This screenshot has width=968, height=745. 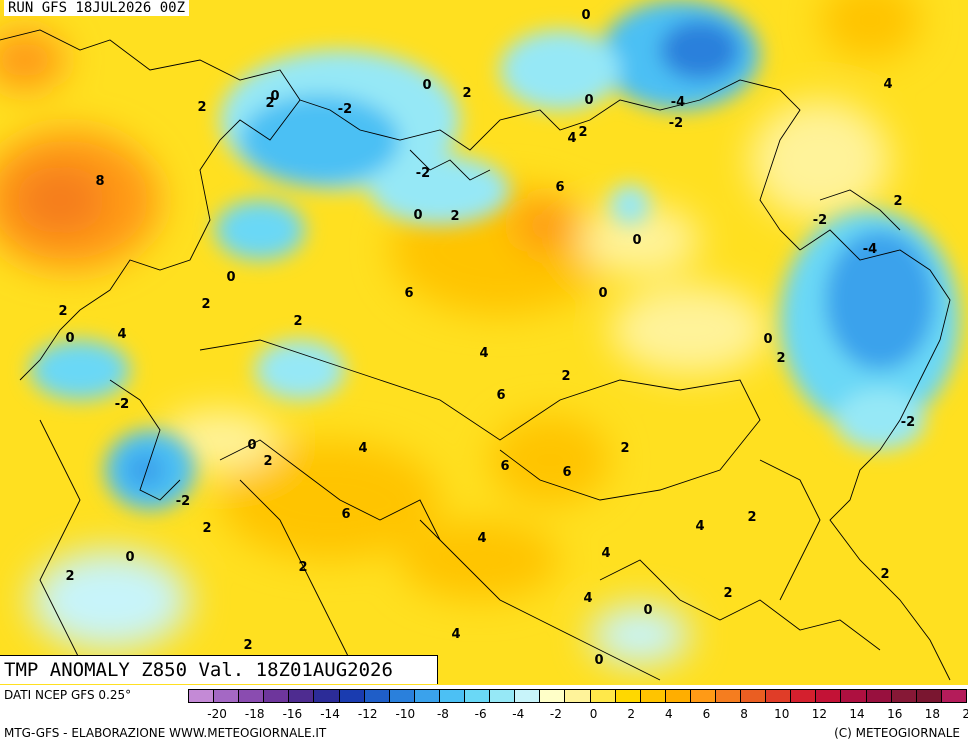 I want to click on color-scale-tick: 18, so click(x=932, y=714).